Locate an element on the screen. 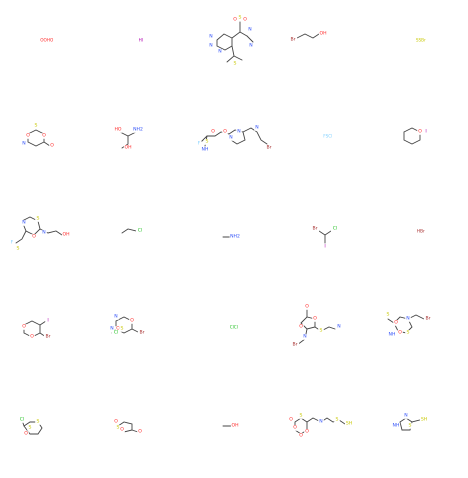 The image size is (468, 478). molecule-cell-0-4: SSBr is located at coordinates (421, 48).